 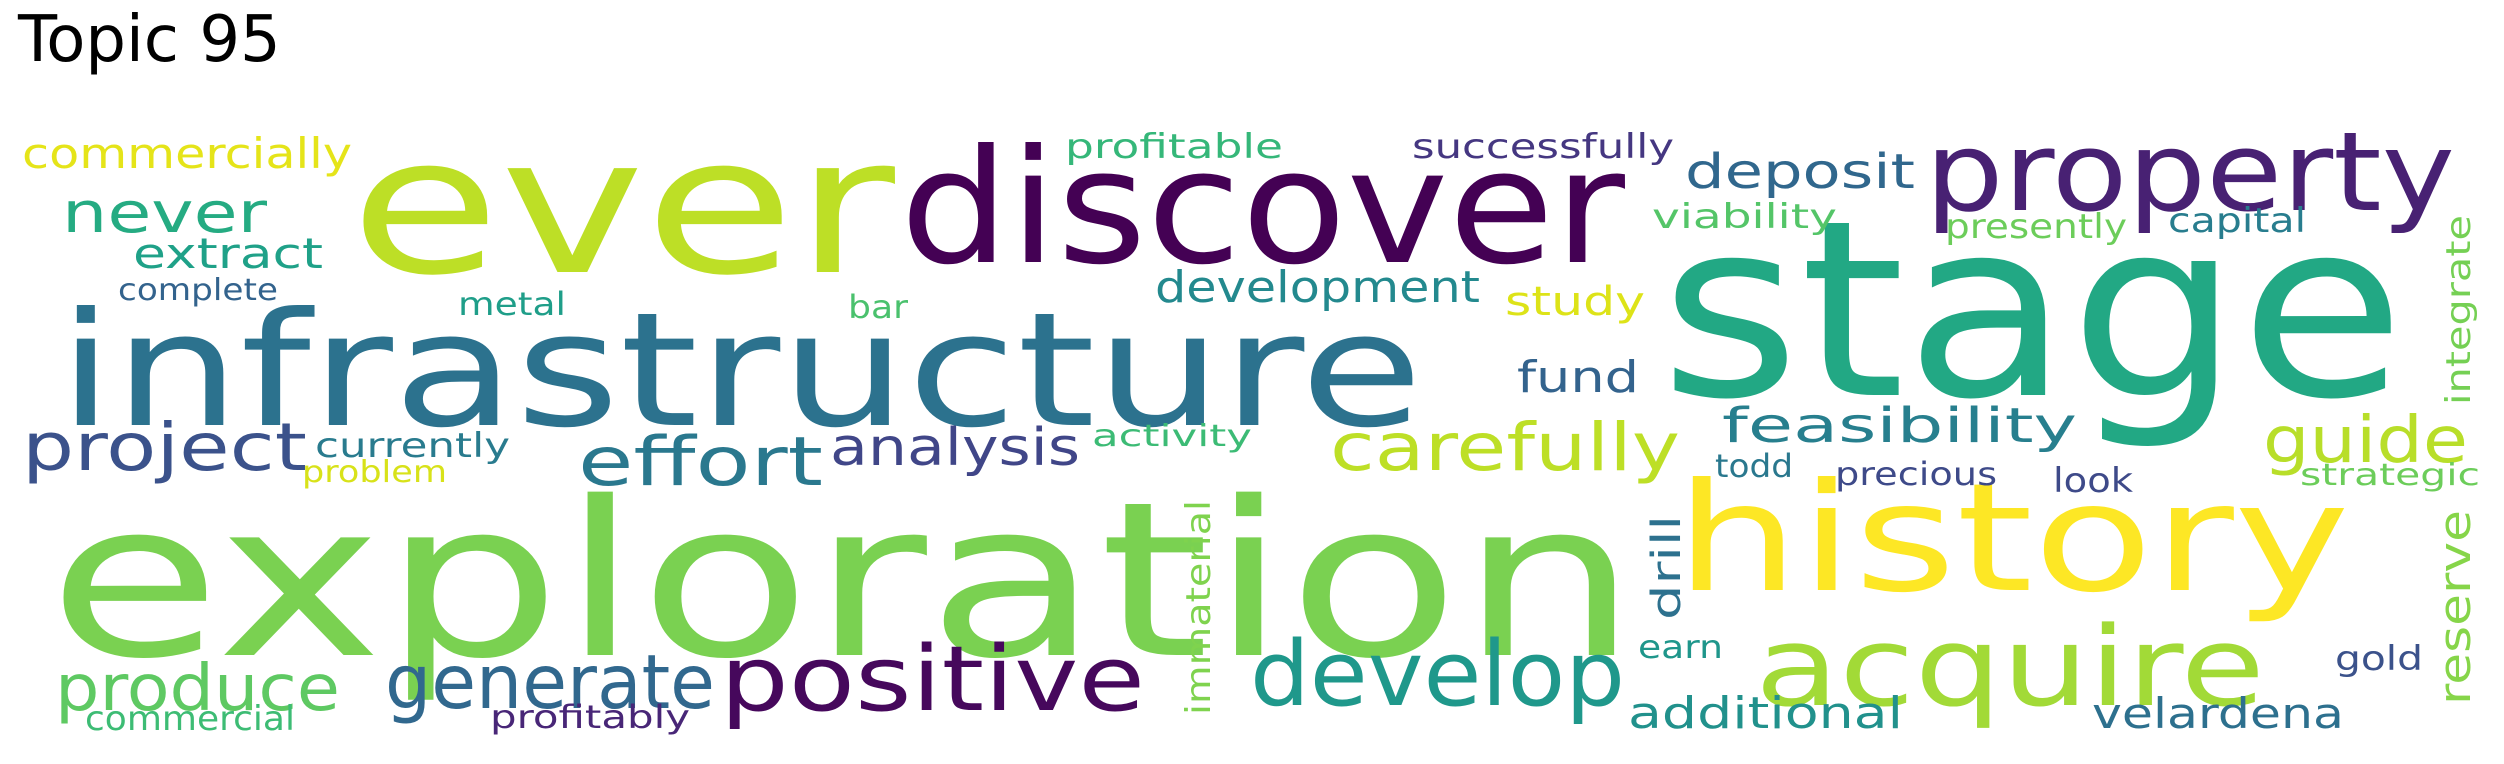 I want to click on word-drill: drill, so click(x=1667, y=567).